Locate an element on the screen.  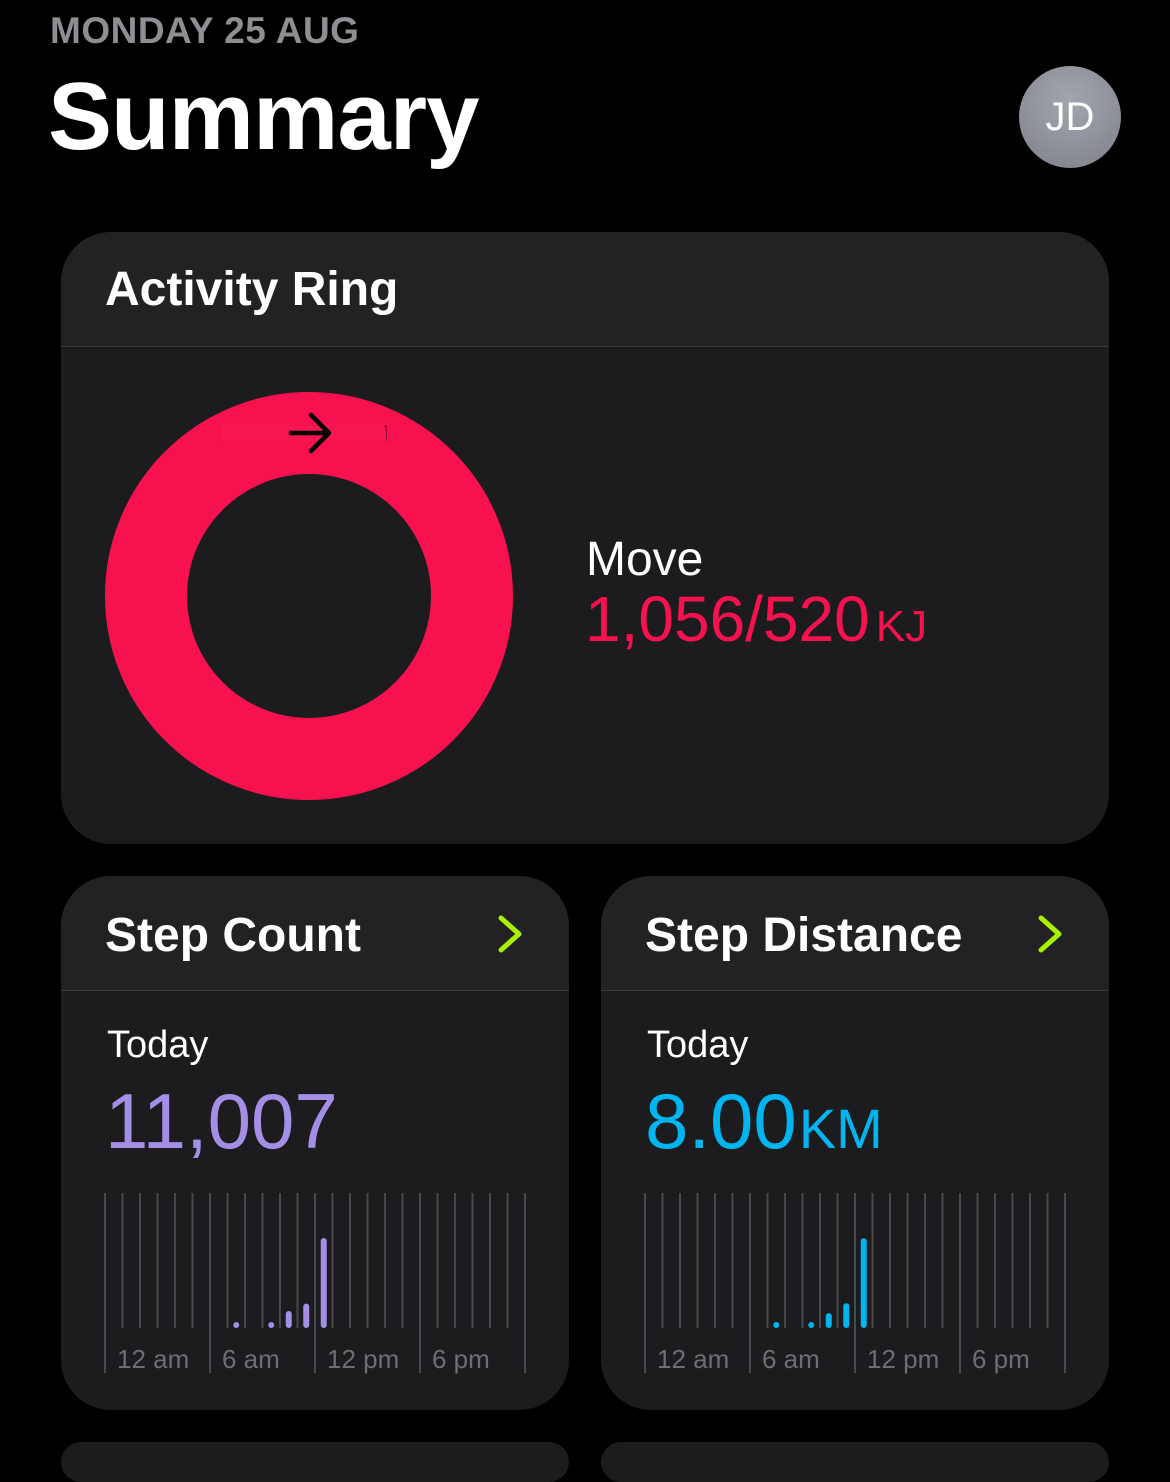
card-title: Activity Ring is located at coordinates (252, 289).